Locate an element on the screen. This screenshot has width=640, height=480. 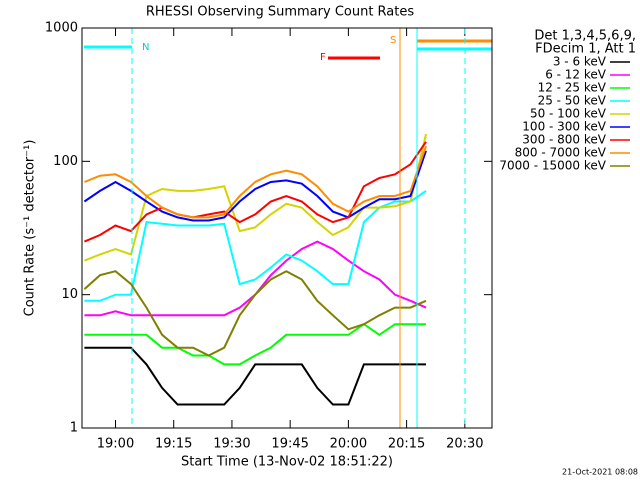
annotation: S is located at coordinates (393, 40).